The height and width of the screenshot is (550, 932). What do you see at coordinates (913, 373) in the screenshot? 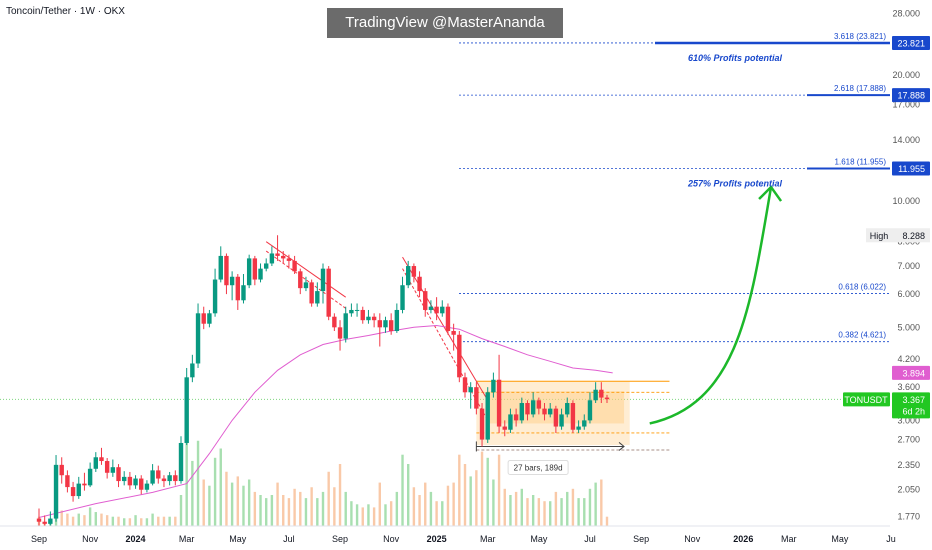
I see `ma-value-badge: 3.894` at bounding box center [913, 373].